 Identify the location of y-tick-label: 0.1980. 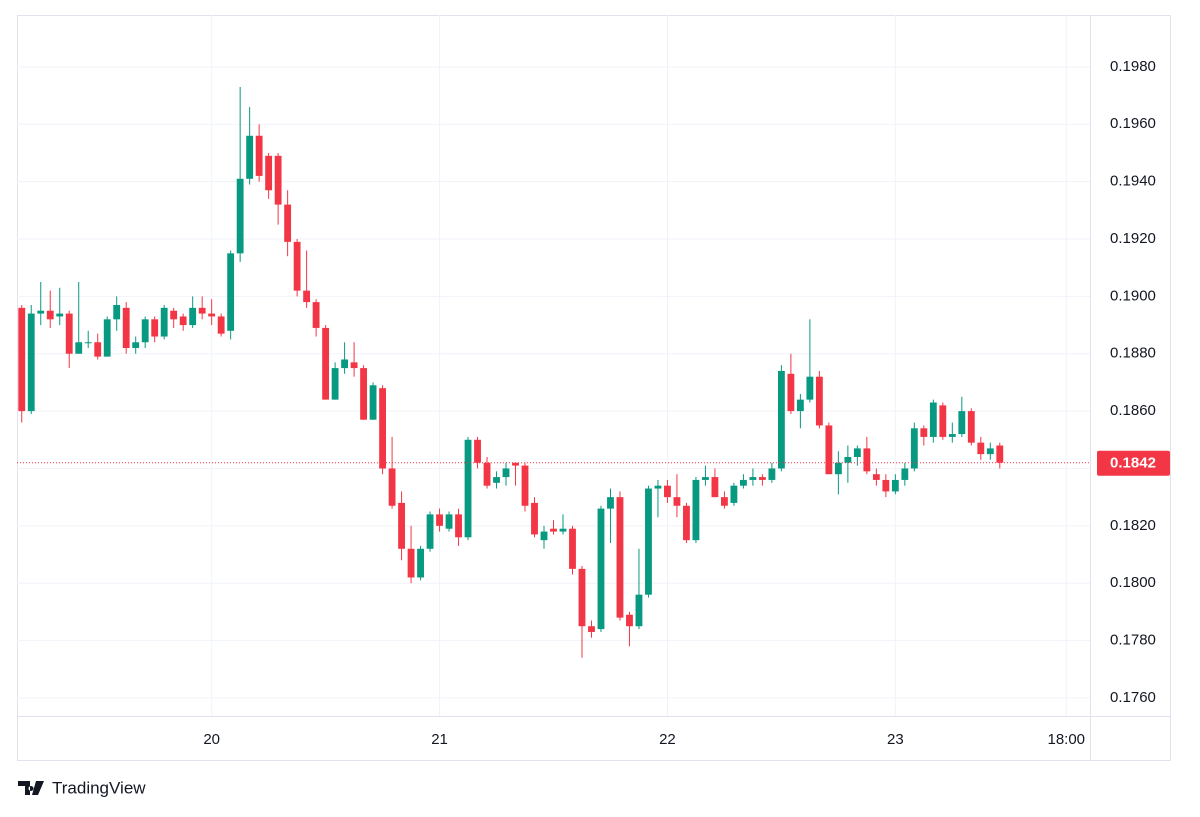
(1133, 66).